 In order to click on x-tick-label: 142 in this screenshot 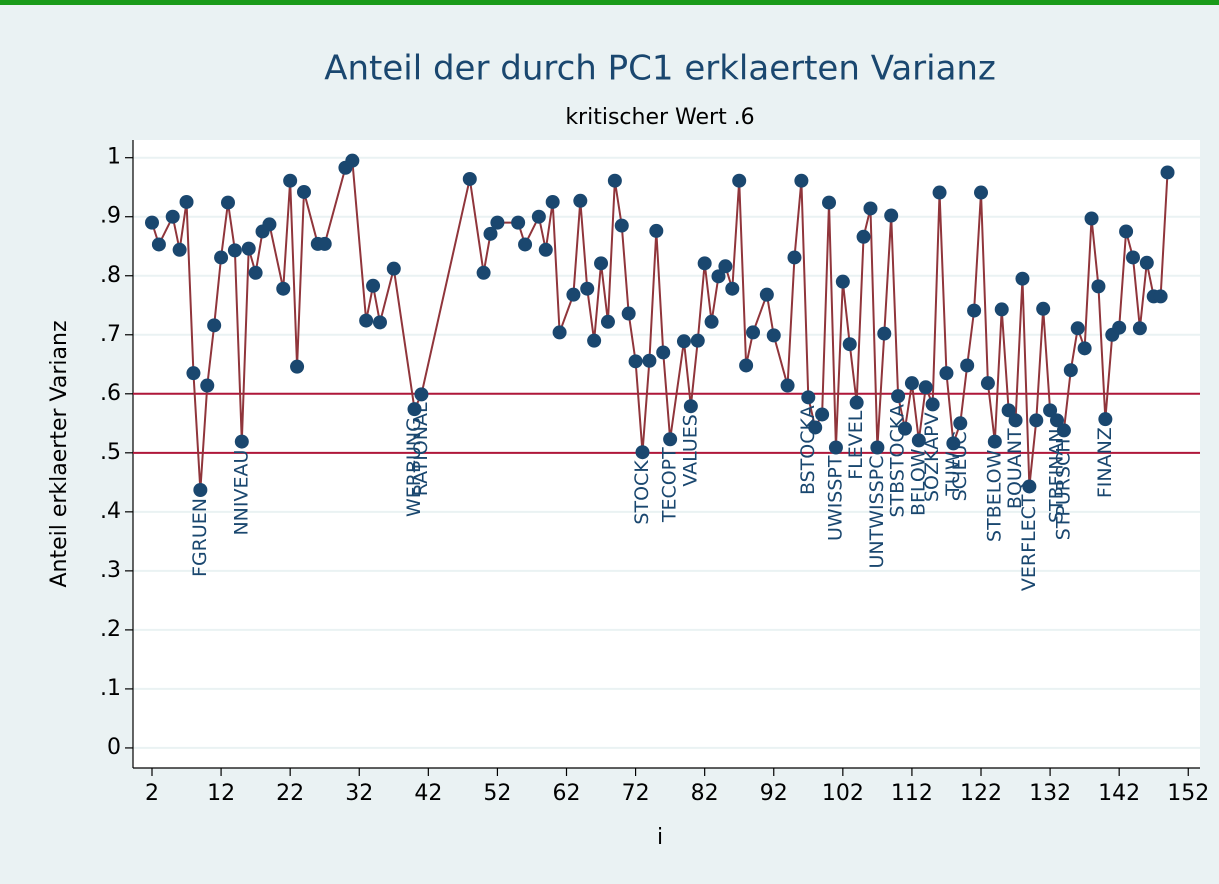, I will do `click(1119, 793)`.